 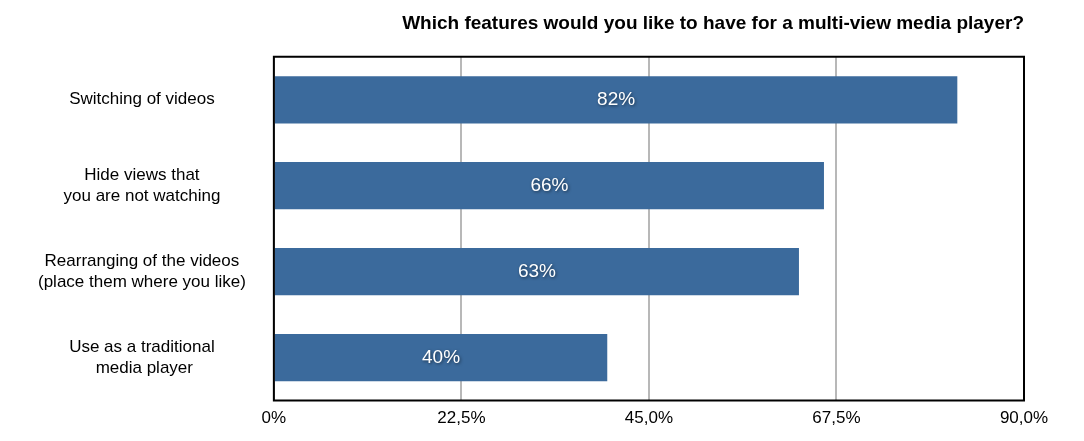 What do you see at coordinates (713, 22) in the screenshot?
I see `chart-title: Which features would you like to have for a multi-view media player?` at bounding box center [713, 22].